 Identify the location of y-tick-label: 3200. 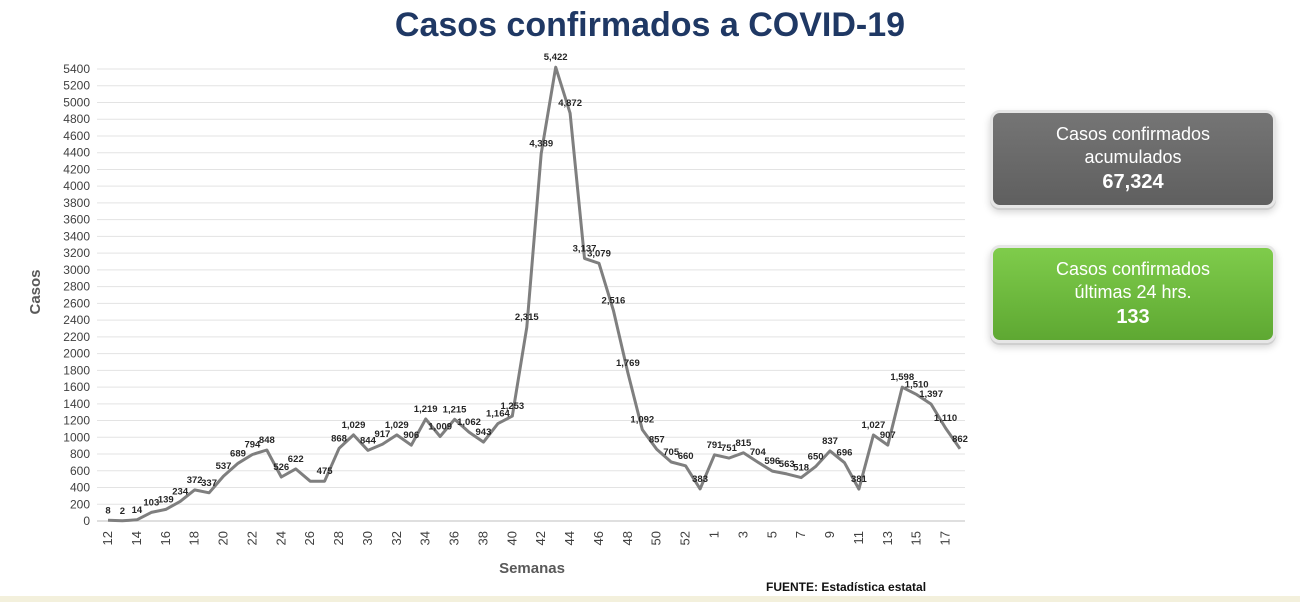
(76, 253).